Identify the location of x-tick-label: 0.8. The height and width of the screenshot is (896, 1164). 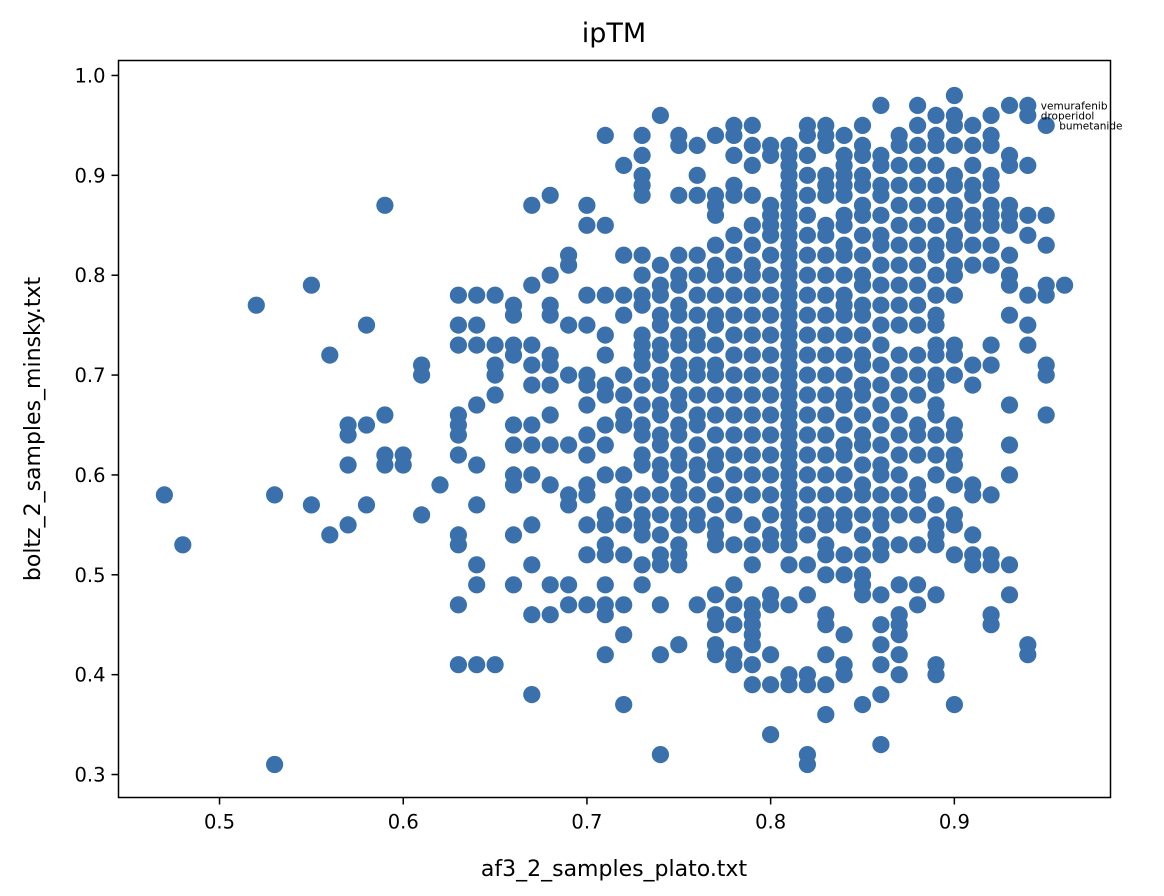
(770, 822).